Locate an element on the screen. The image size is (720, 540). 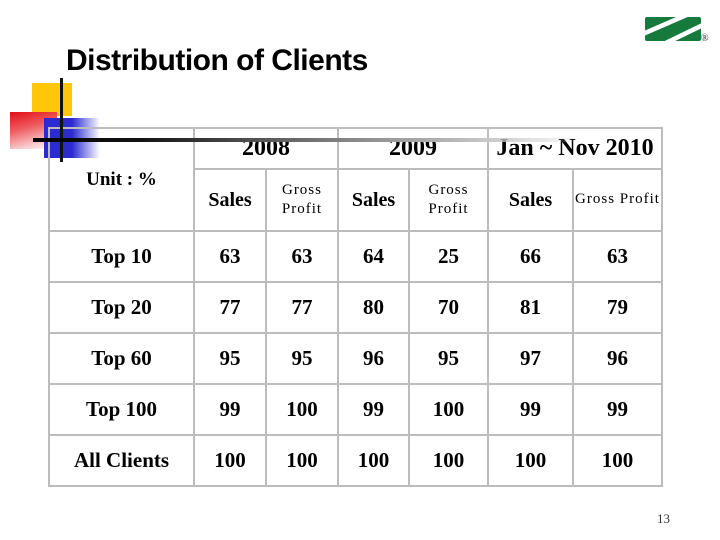
table-row: All Clients 100 100 100 100 100 100 is located at coordinates (355, 460).